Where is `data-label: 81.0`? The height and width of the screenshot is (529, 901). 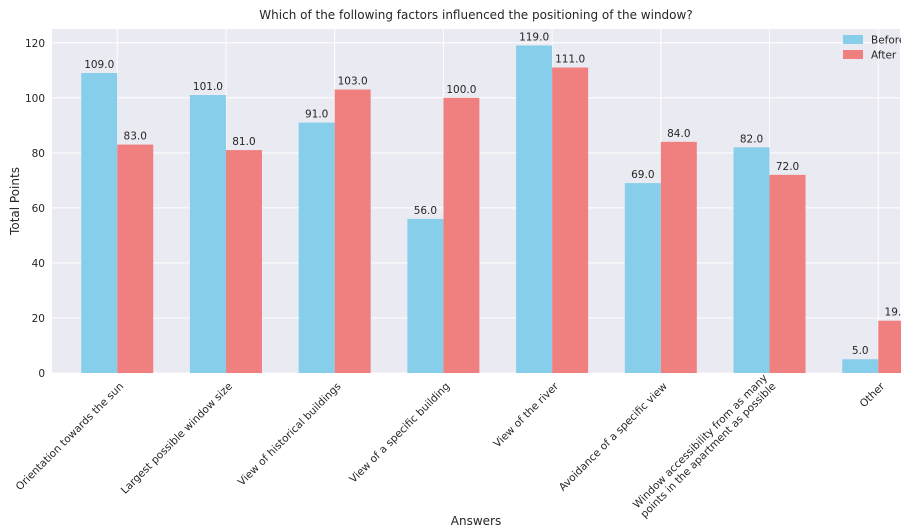 data-label: 81.0 is located at coordinates (243, 142).